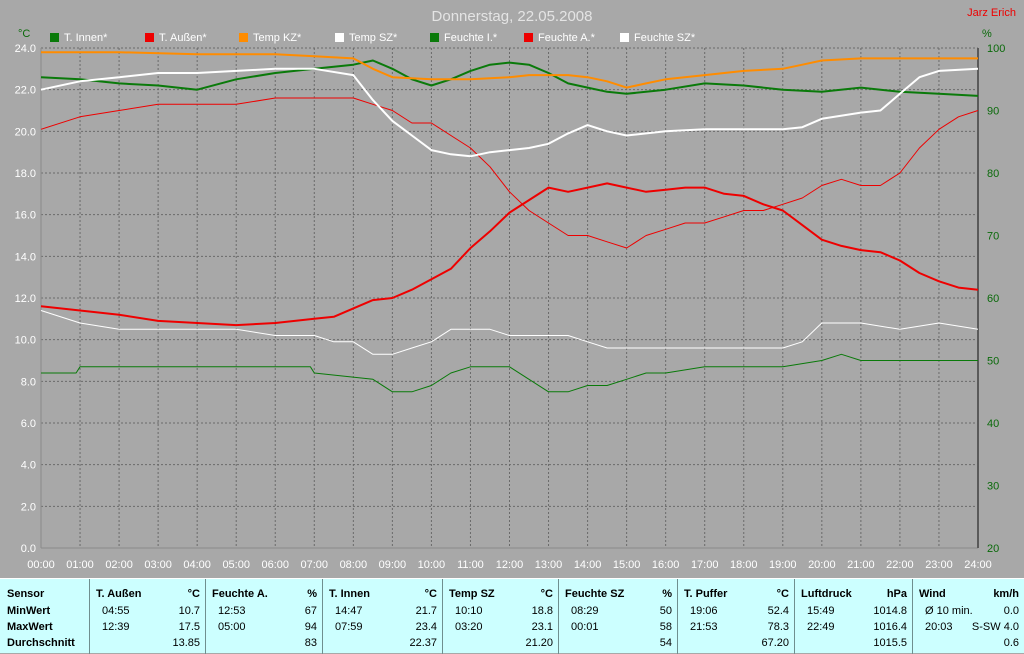 This screenshot has width=1024, height=654. Describe the element at coordinates (28, 507) in the screenshot. I see `y-tick-label: 2.0` at that location.